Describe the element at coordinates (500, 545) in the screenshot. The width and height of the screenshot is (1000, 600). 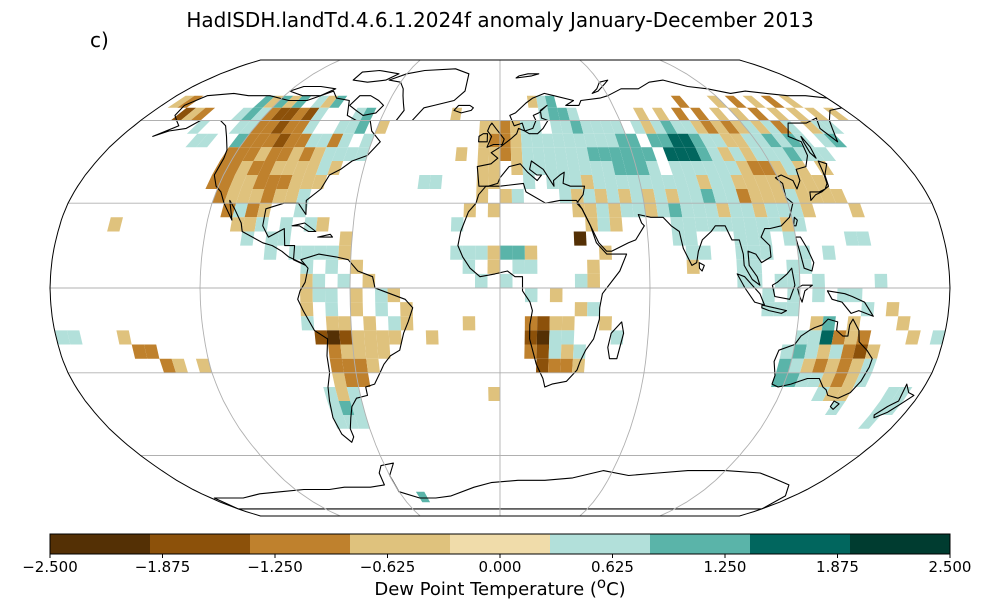
I see `colorbar` at that location.